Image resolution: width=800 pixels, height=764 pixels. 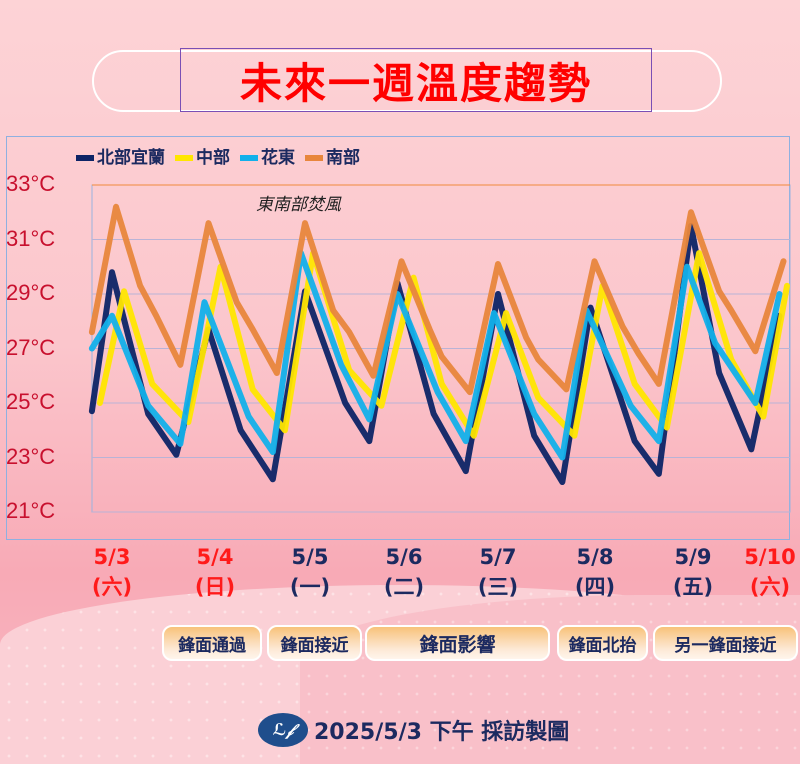 I want to click on event-badge: 鋒面影響, so click(x=457, y=643).